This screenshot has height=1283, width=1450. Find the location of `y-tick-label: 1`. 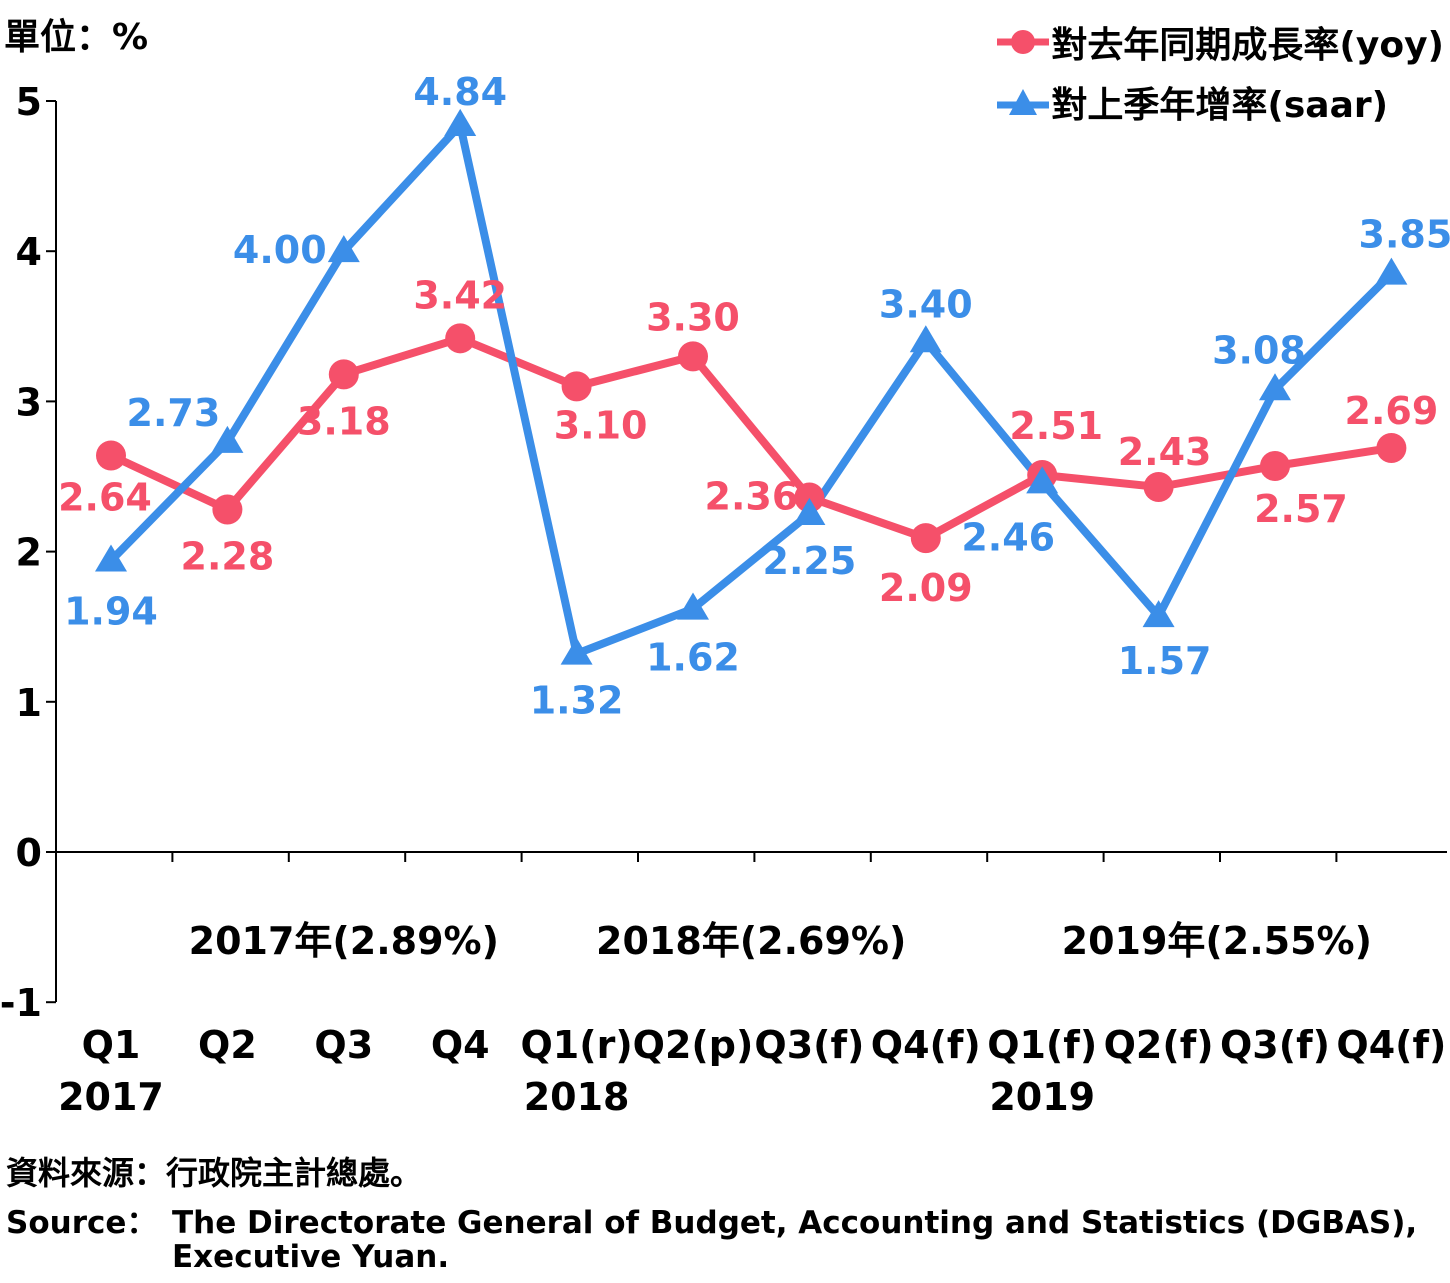

y-tick-label: 1 is located at coordinates (29, 703).